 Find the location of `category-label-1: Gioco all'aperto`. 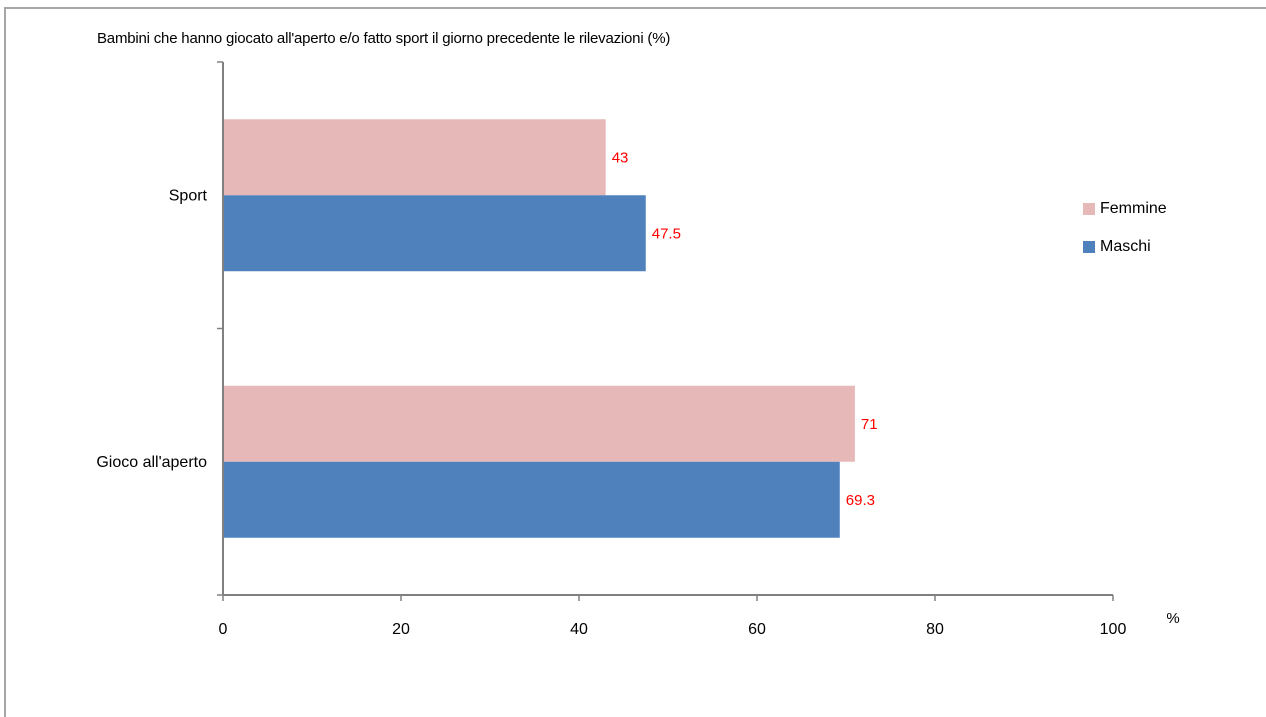

category-label-1: Gioco all'aperto is located at coordinates (151, 462).